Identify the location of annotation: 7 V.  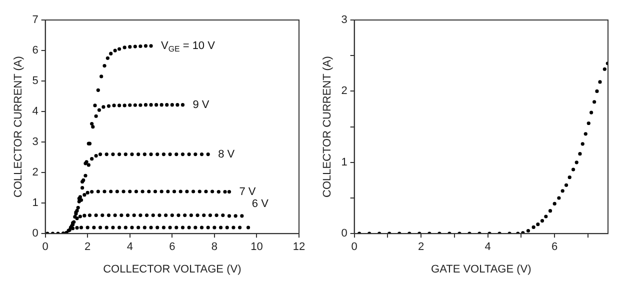
(247, 192).